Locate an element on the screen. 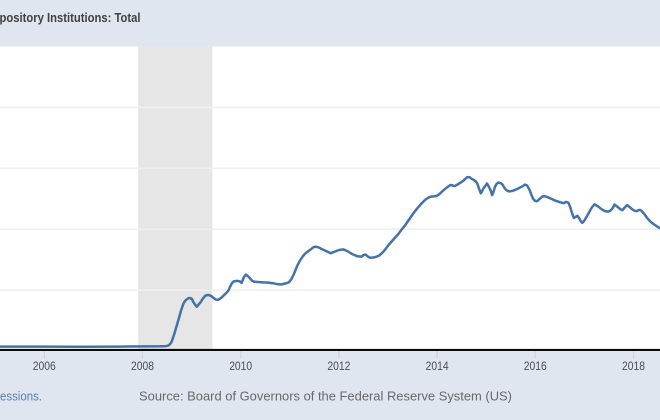 This screenshot has width=660, height=420. svg-text: pository Institutions: Total is located at coordinates (70, 17).